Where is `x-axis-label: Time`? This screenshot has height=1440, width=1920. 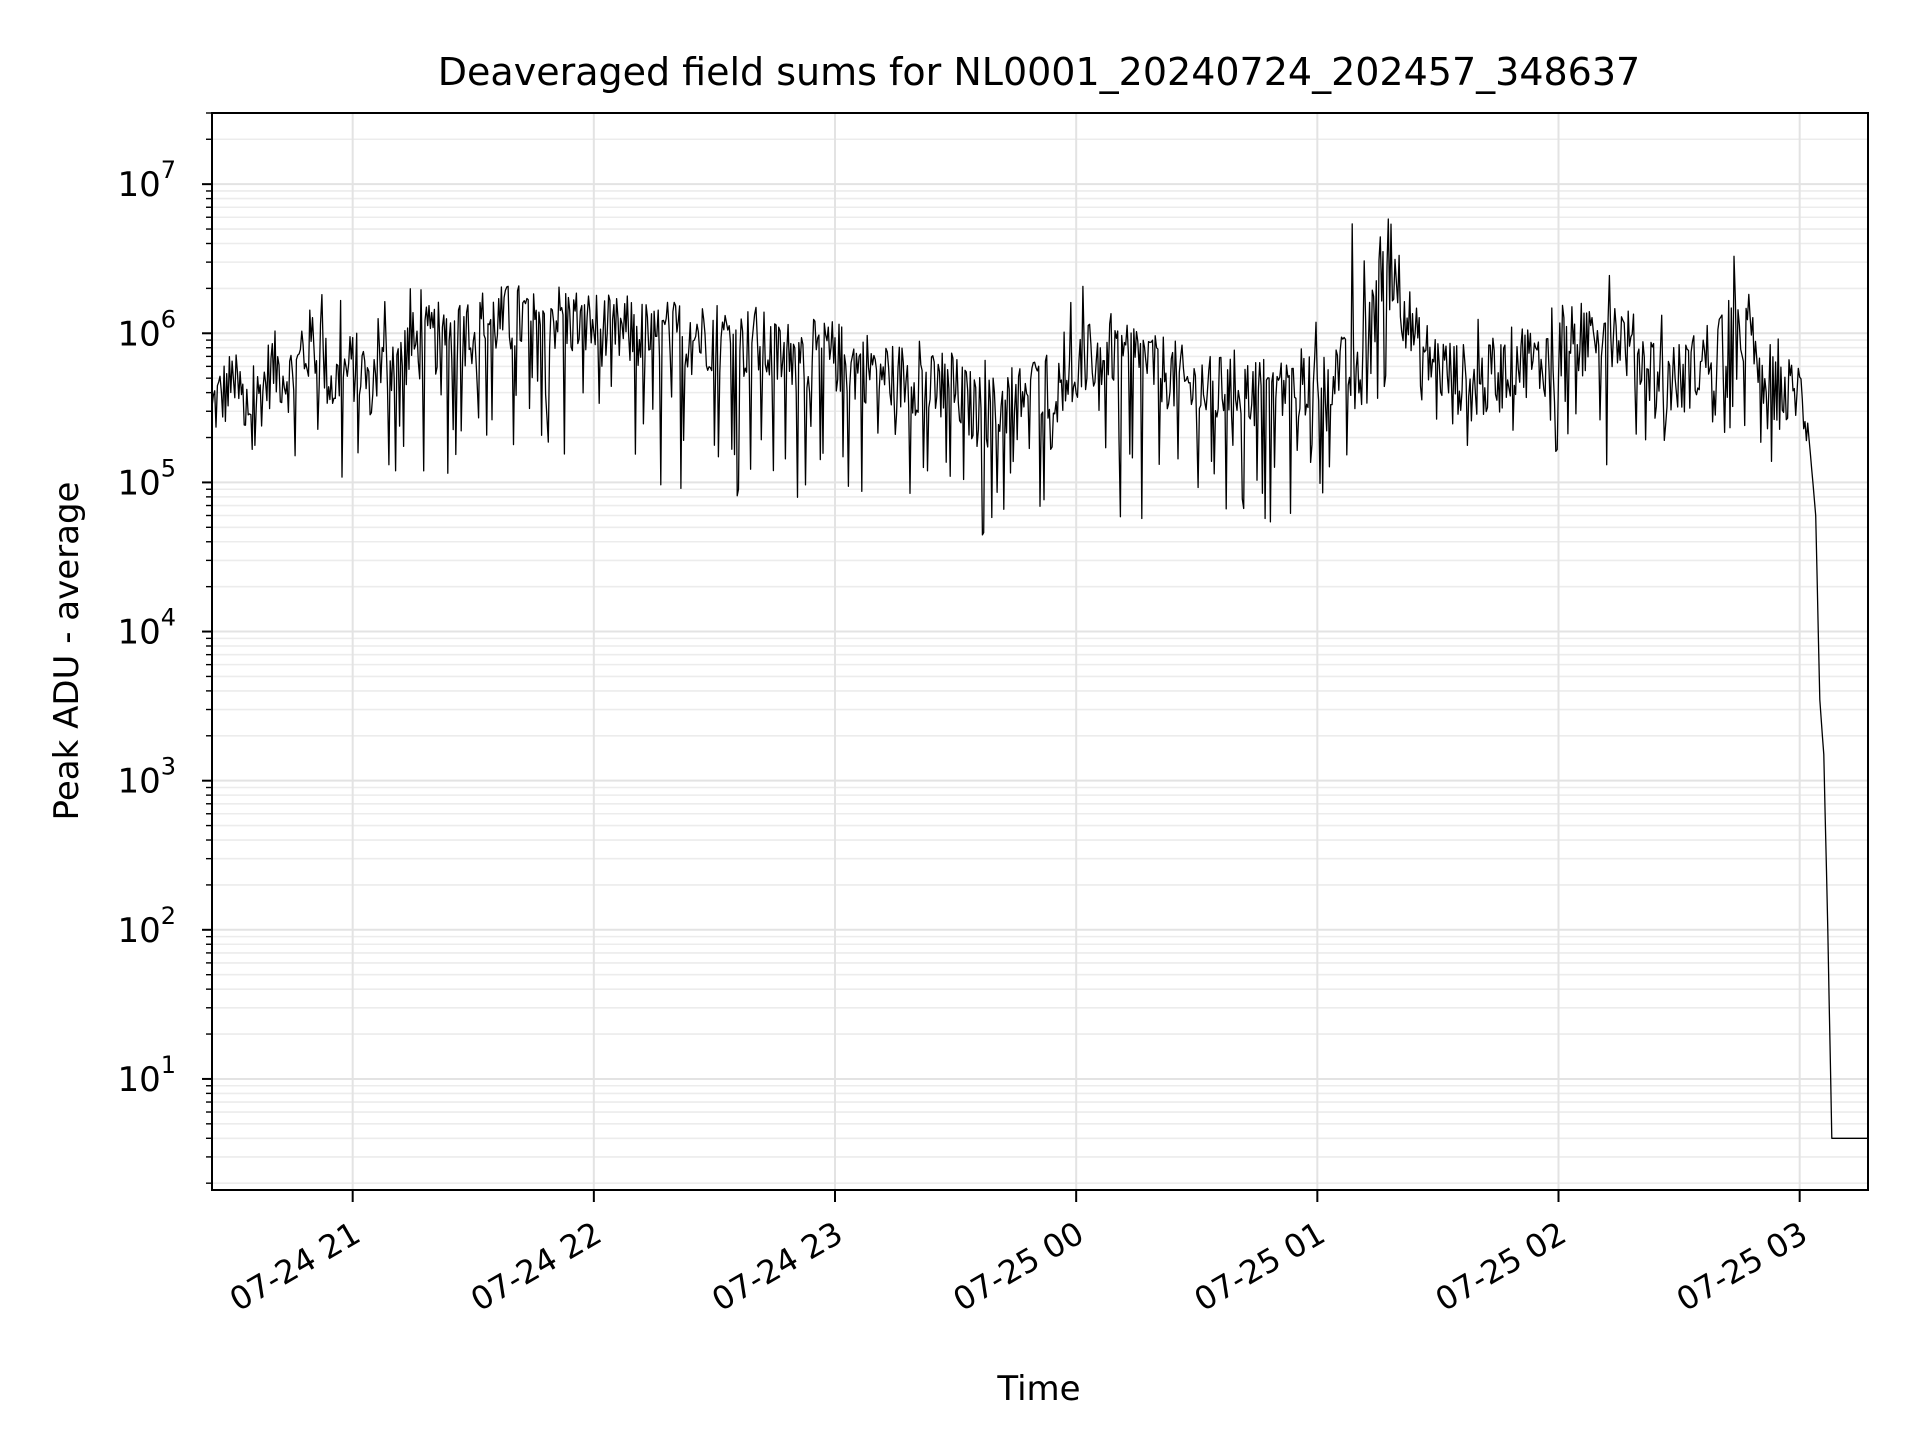
x-axis-label: Time is located at coordinates (1038, 1389).